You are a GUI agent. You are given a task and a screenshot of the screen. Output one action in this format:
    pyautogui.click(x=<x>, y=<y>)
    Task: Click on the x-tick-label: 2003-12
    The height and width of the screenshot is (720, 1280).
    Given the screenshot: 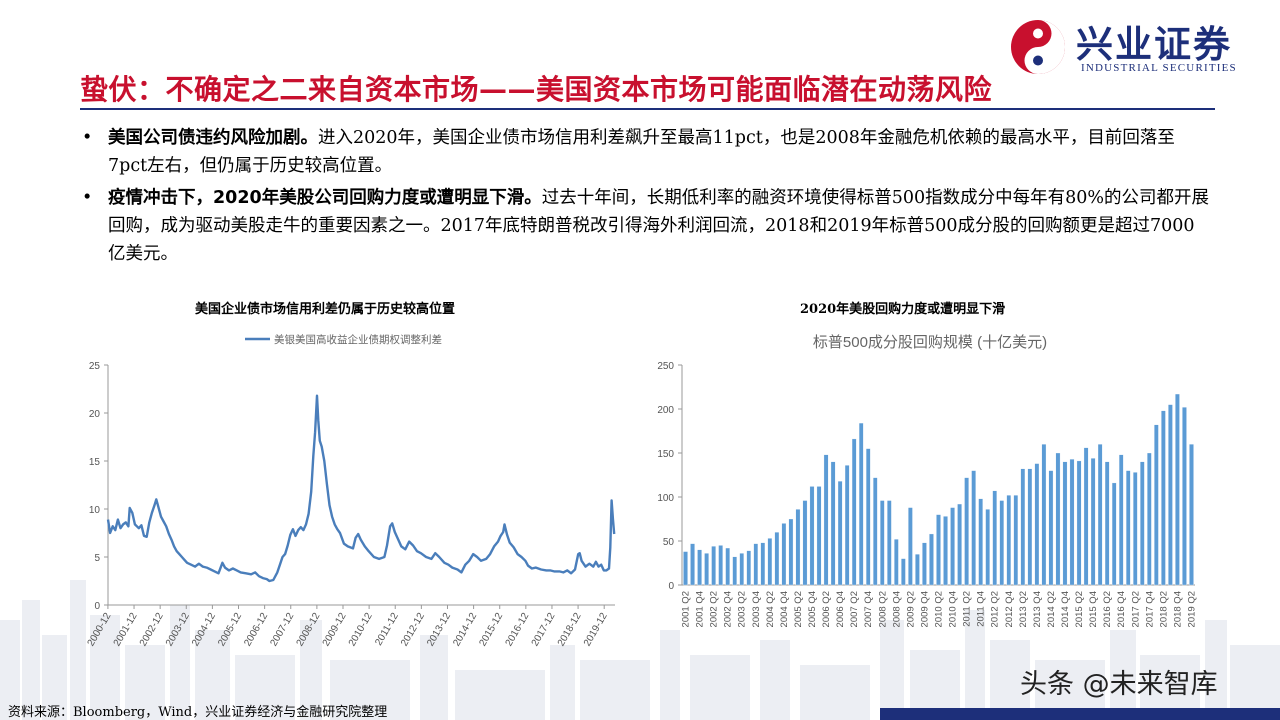 What is the action you would take?
    pyautogui.click(x=178, y=630)
    